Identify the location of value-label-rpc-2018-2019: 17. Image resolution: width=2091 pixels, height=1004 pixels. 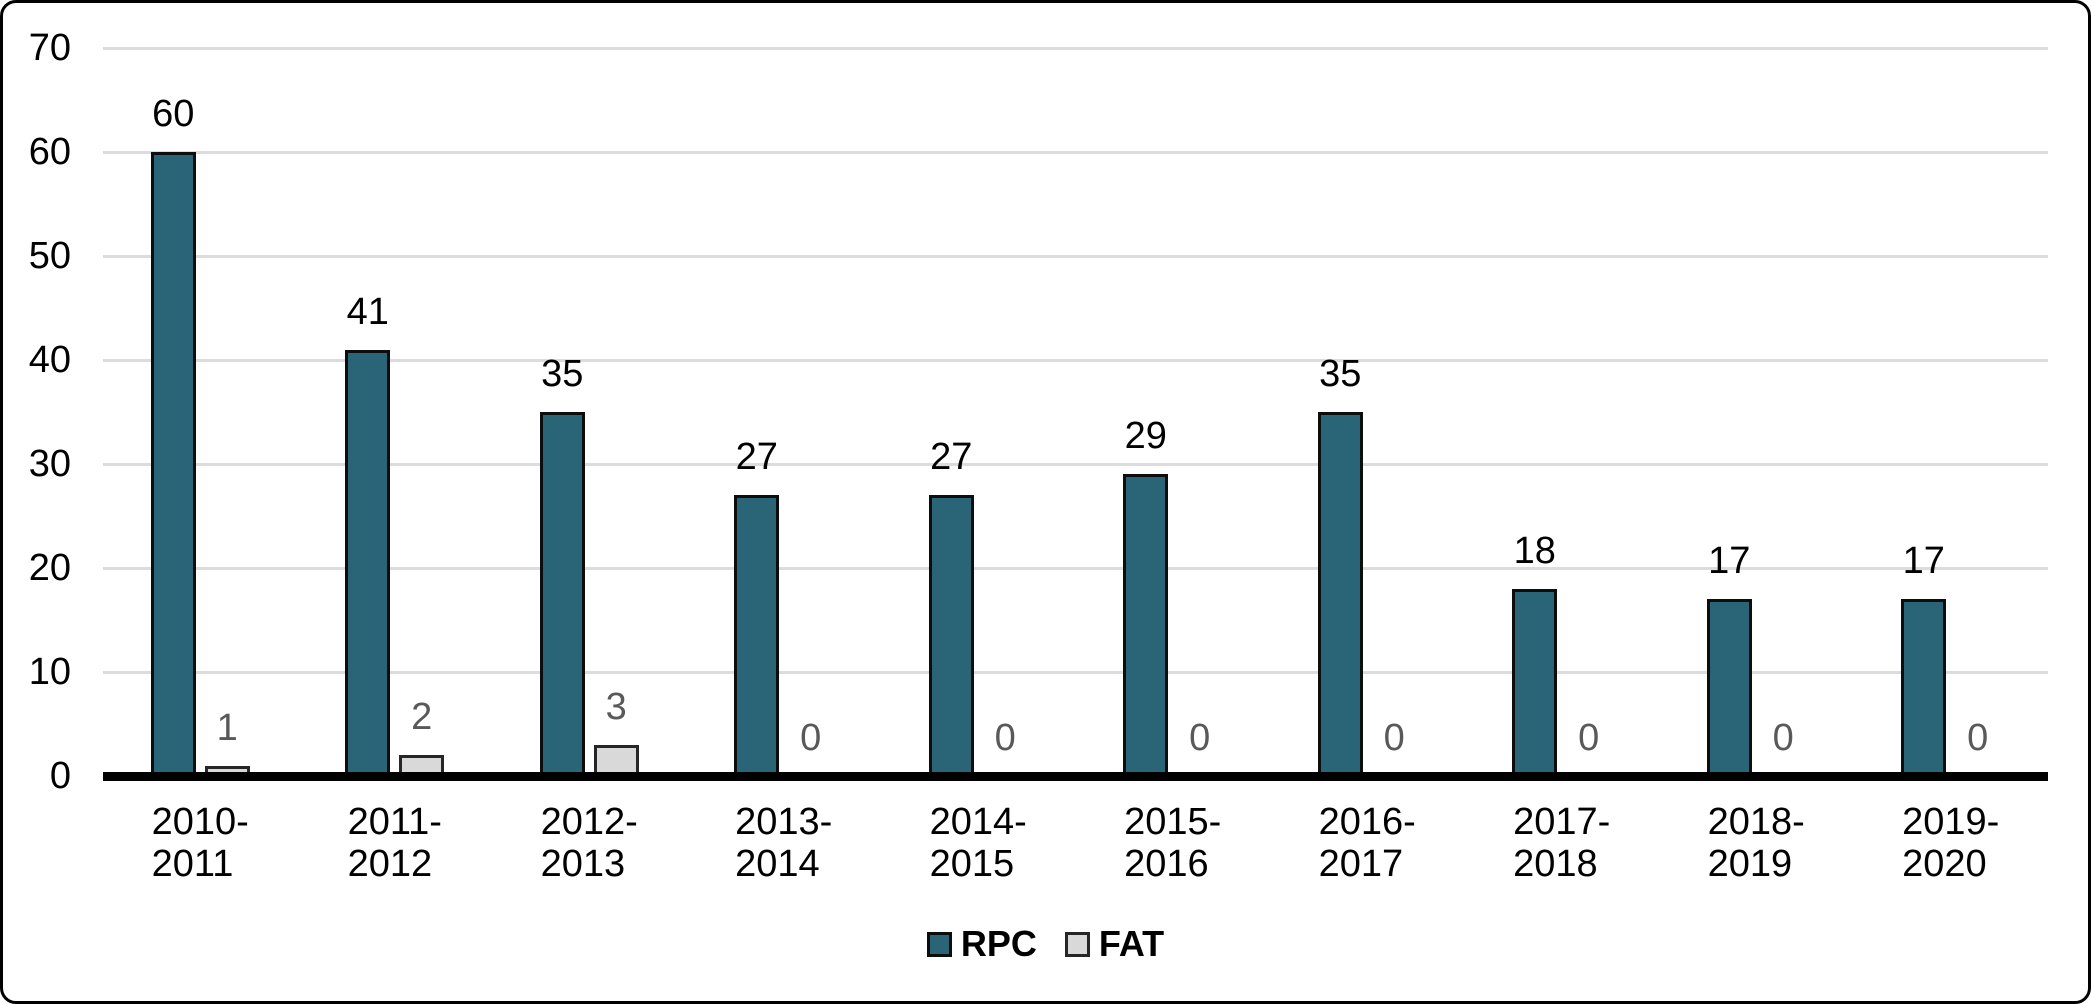
(1729, 561).